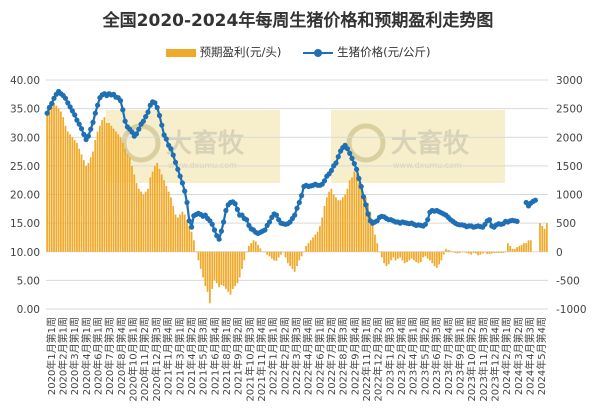  I want to click on x-tick-label: 2022年7月第2周, so click(331, 356).